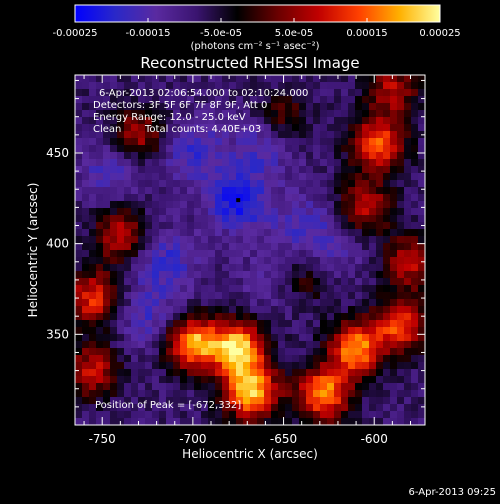  What do you see at coordinates (57, 334) in the screenshot?
I see `y-tick-label: 350` at bounding box center [57, 334].